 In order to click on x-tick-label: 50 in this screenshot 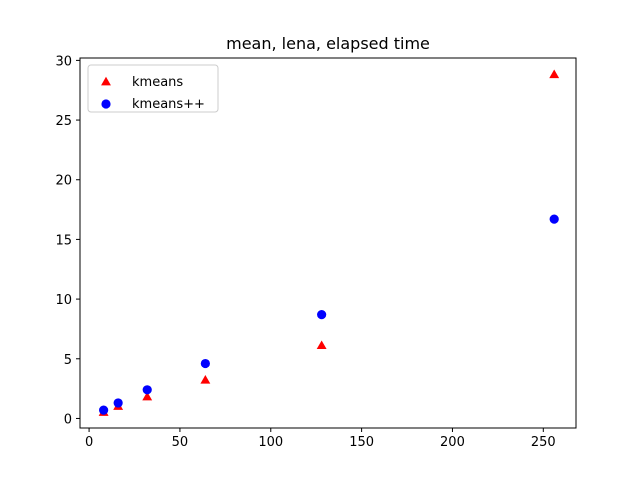, I will do `click(180, 442)`.